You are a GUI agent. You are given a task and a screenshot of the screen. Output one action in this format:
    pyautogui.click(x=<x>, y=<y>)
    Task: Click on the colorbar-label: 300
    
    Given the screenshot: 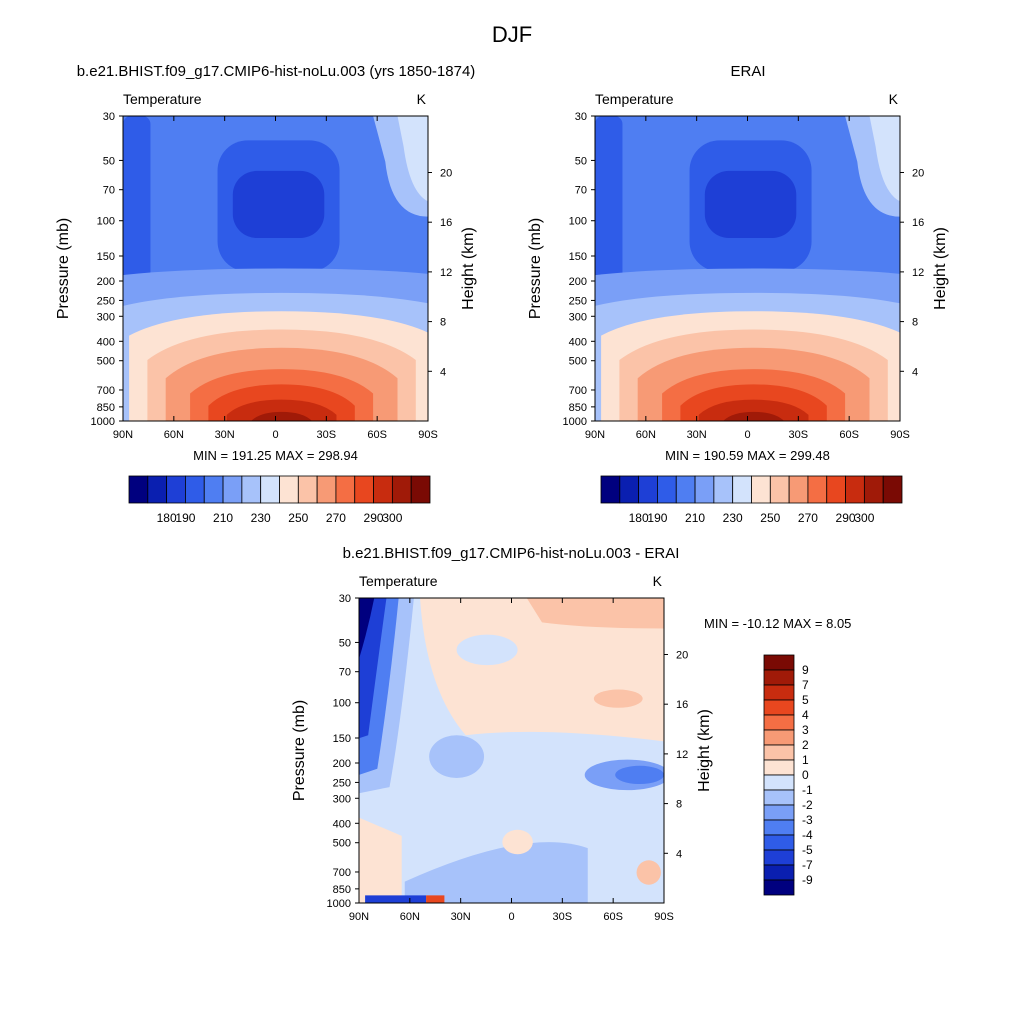 What is the action you would take?
    pyautogui.click(x=864, y=518)
    